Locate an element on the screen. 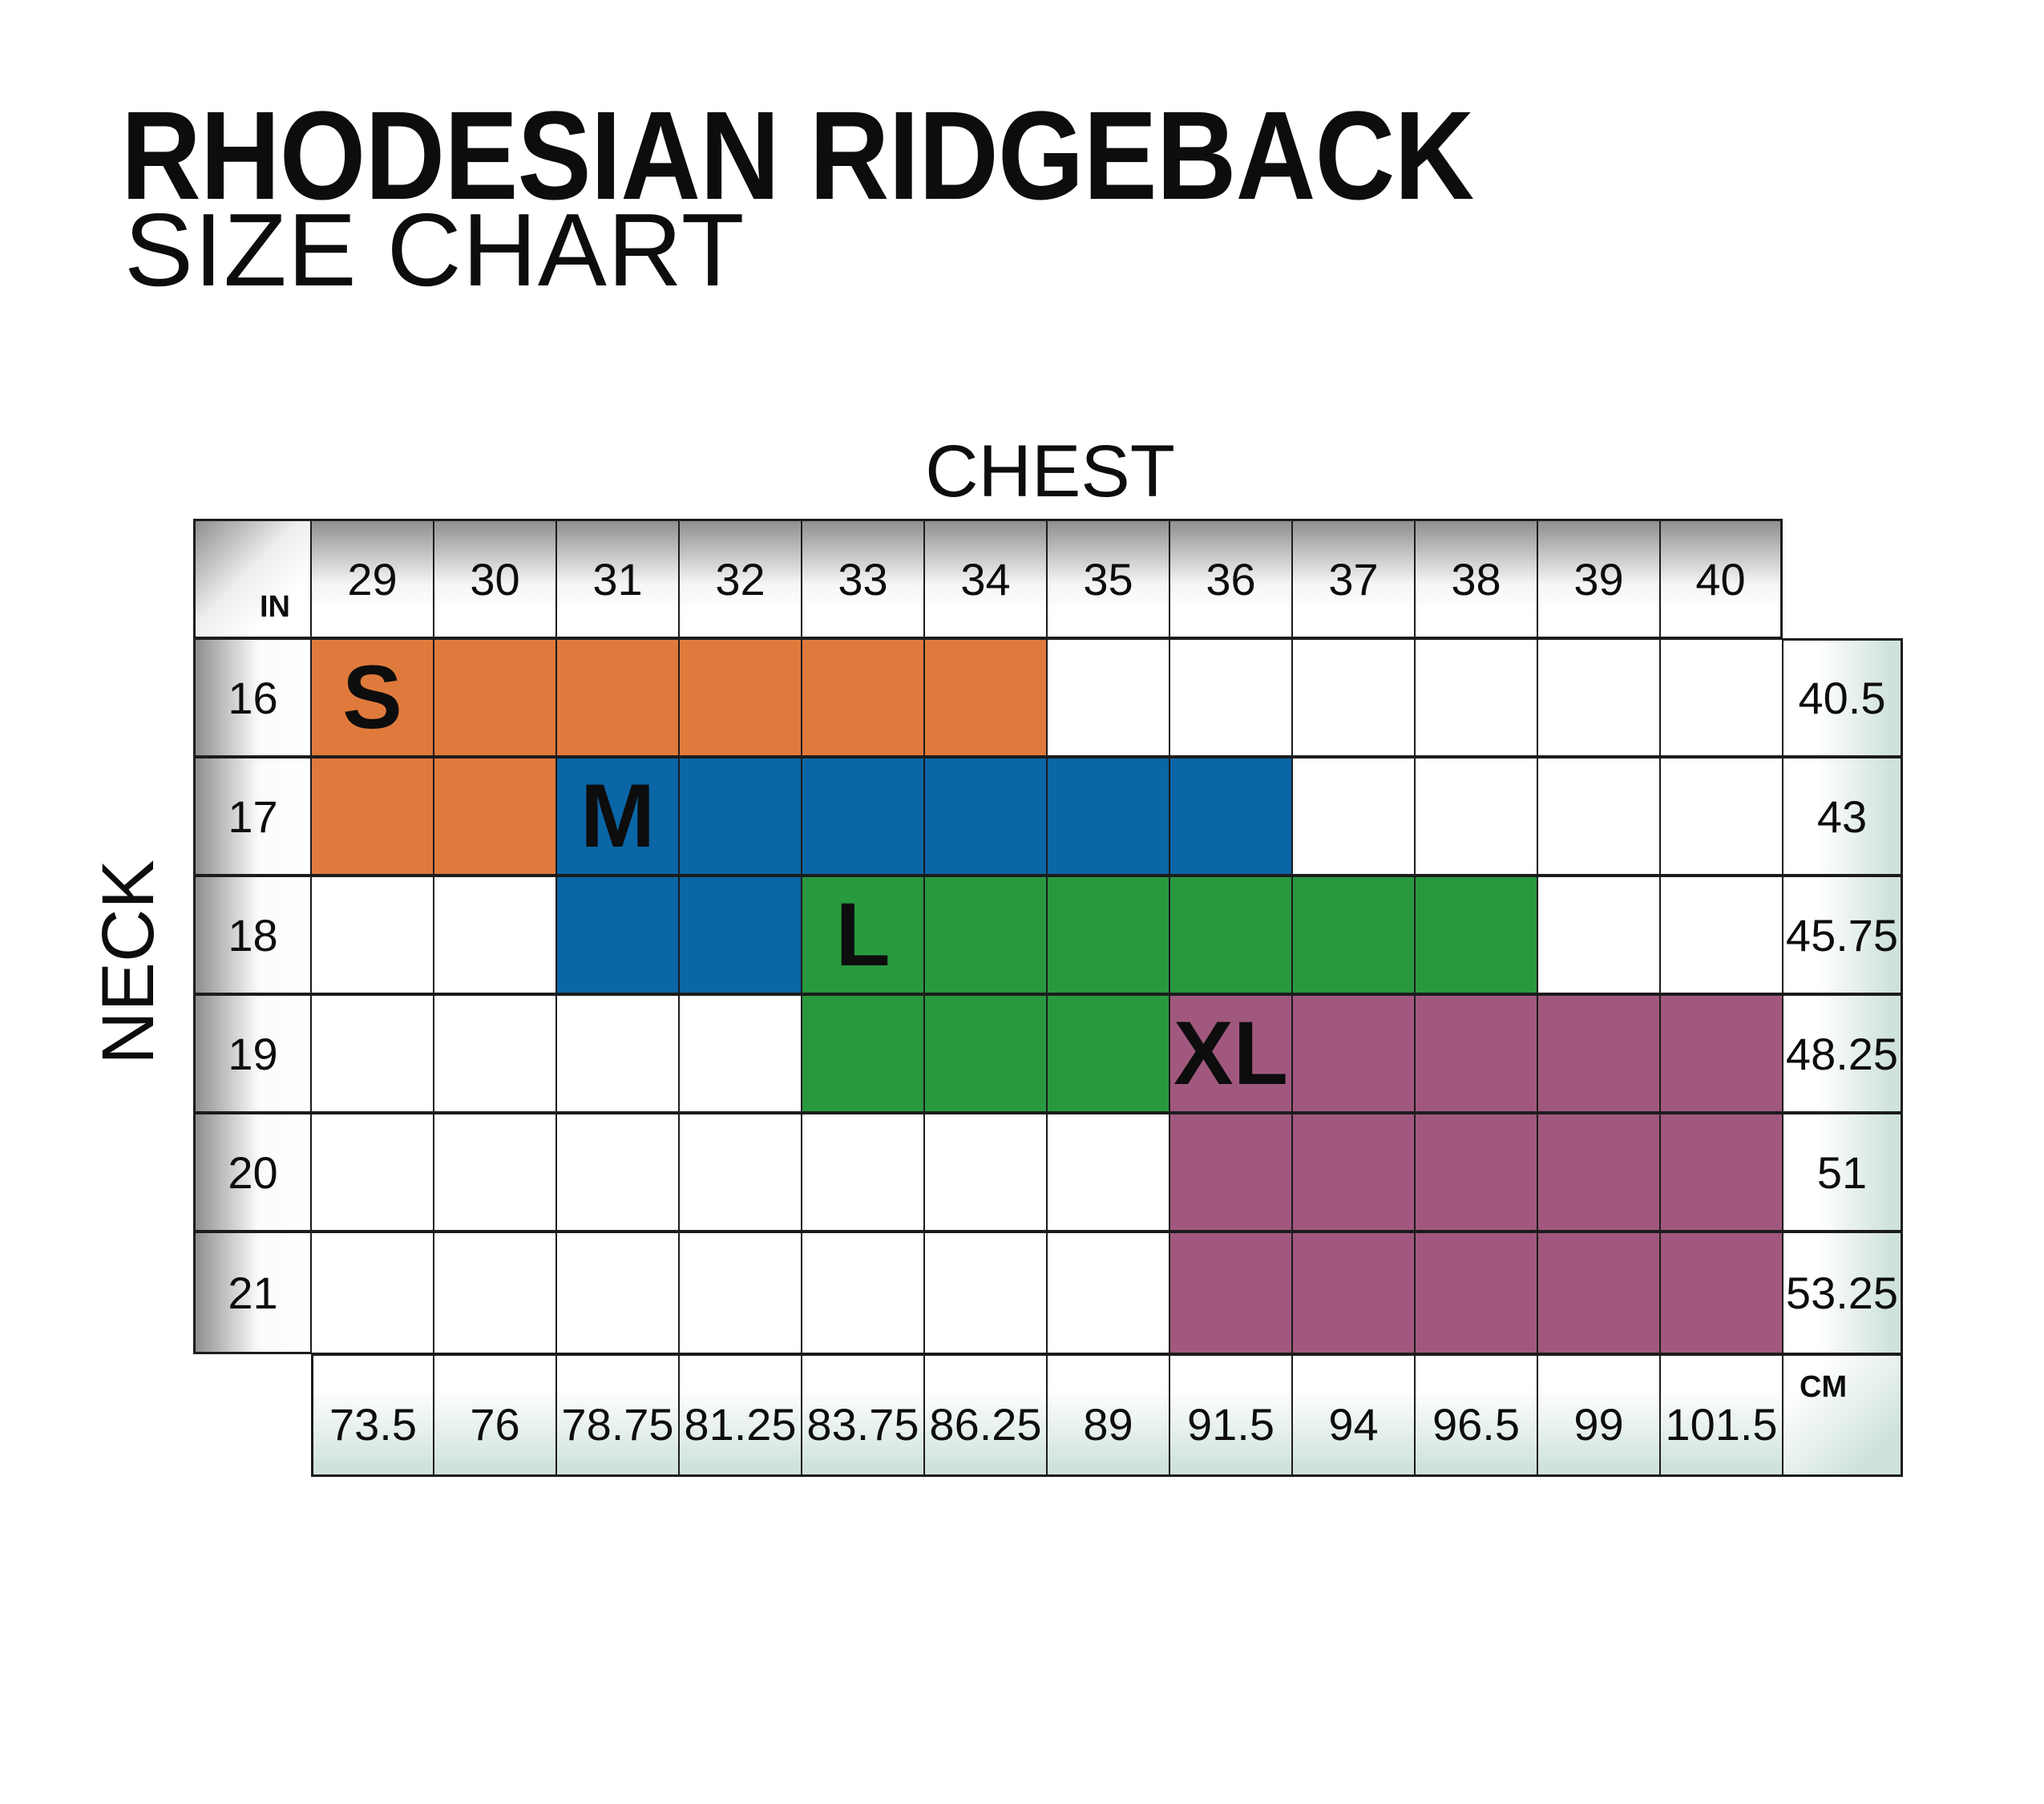 The width and height of the screenshot is (2044, 1804). neck-in-header-cell: 21 is located at coordinates (252, 1293).